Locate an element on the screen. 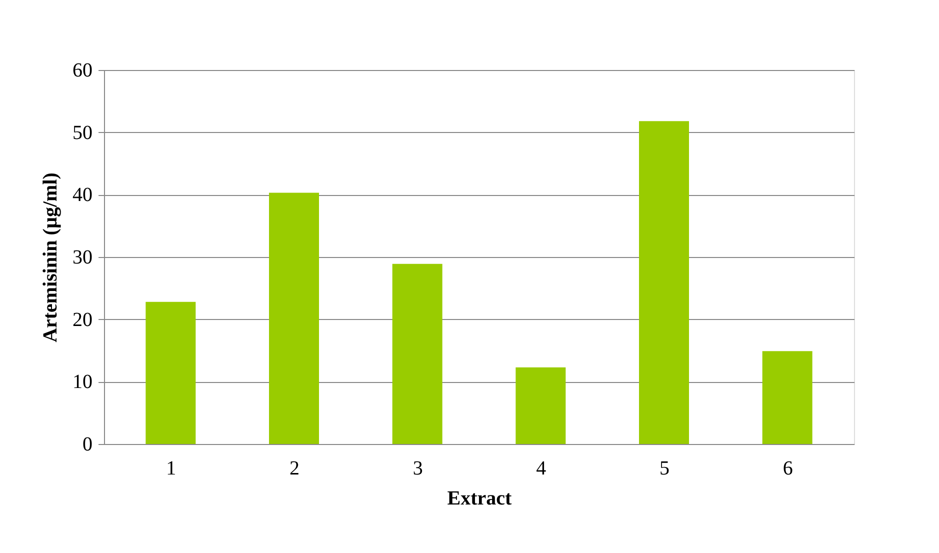  x-tick-label: 1 is located at coordinates (171, 469).